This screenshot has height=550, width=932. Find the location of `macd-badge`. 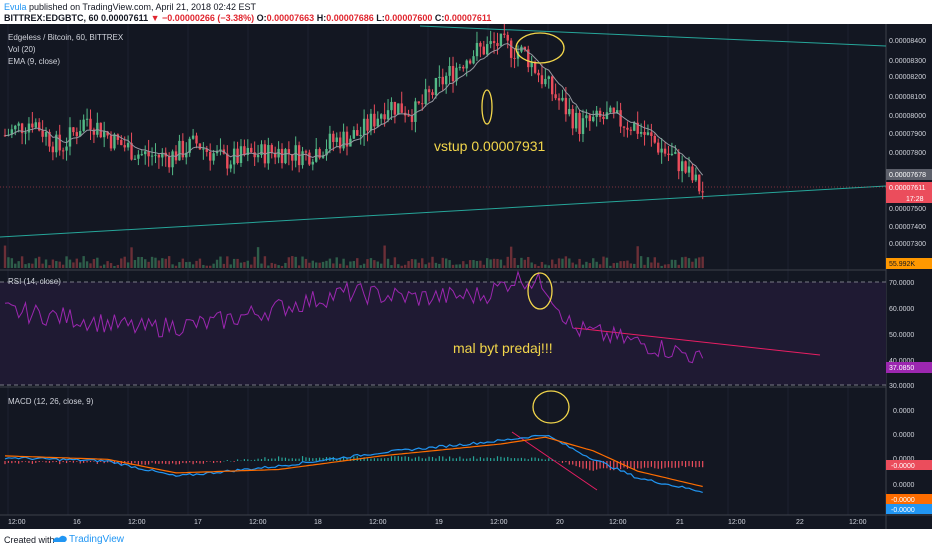

macd-badge is located at coordinates (909, 509).